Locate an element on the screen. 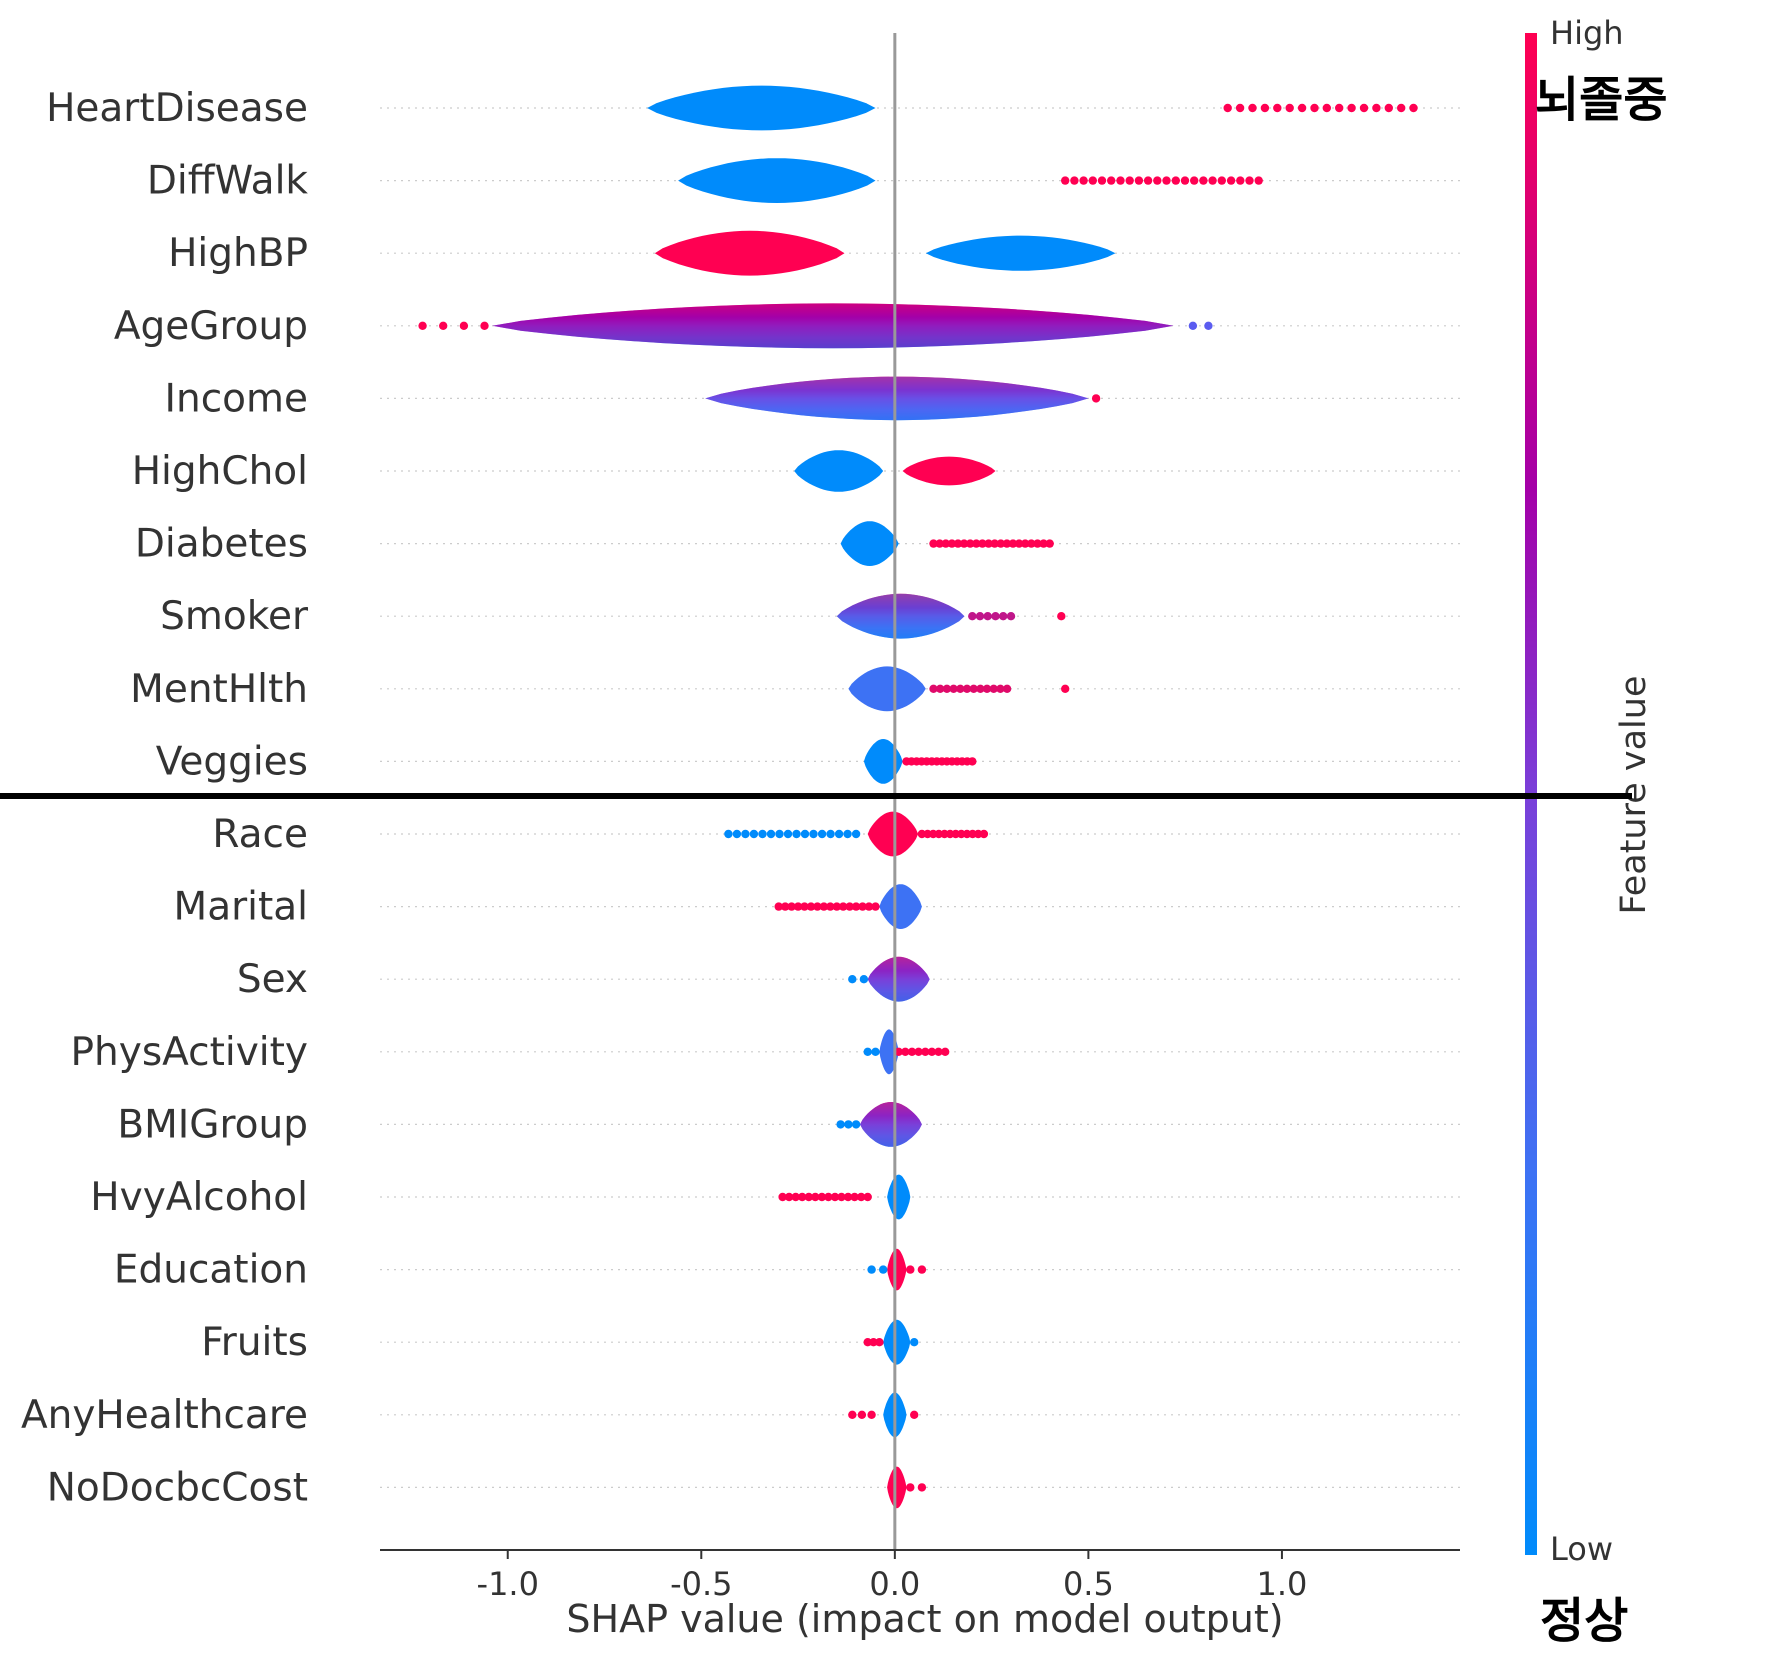 This screenshot has height=1676, width=1767. feature-label-hvyalcohol: HvyAlcohol is located at coordinates (199, 1197).